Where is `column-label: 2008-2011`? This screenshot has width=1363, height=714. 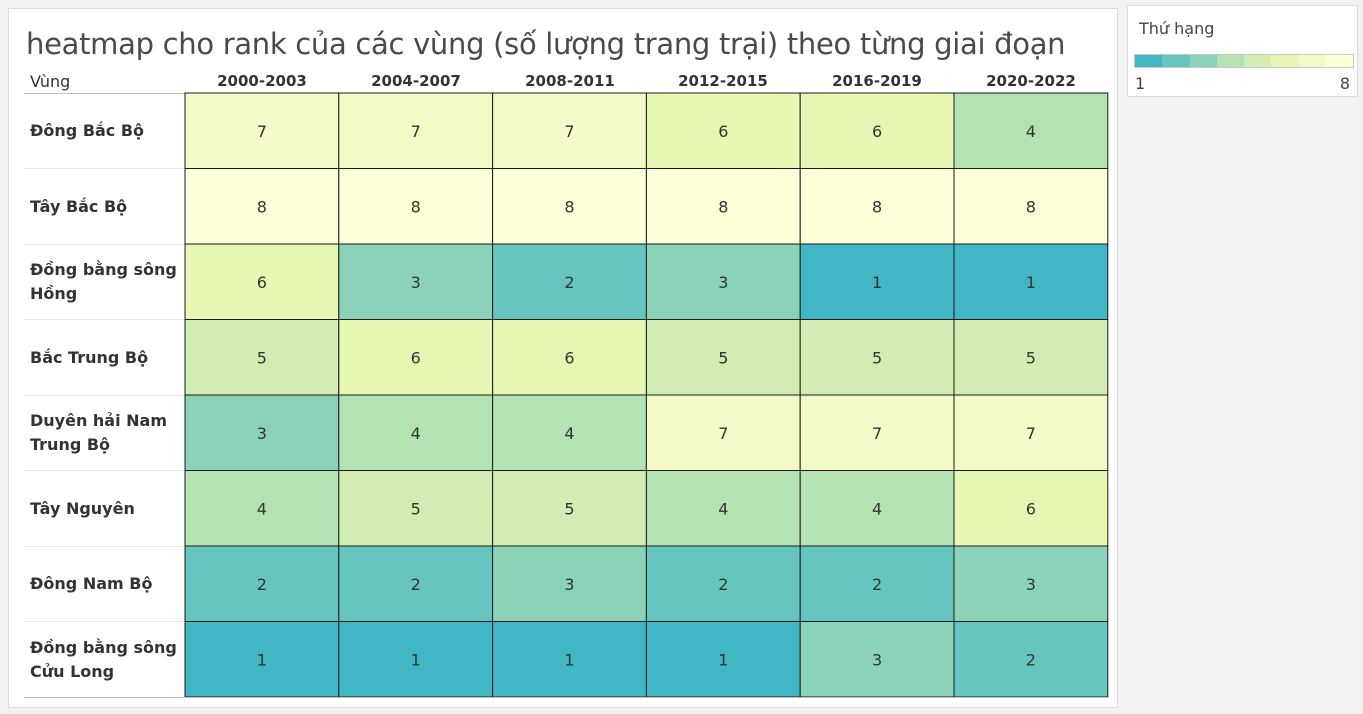 column-label: 2008-2011 is located at coordinates (570, 81).